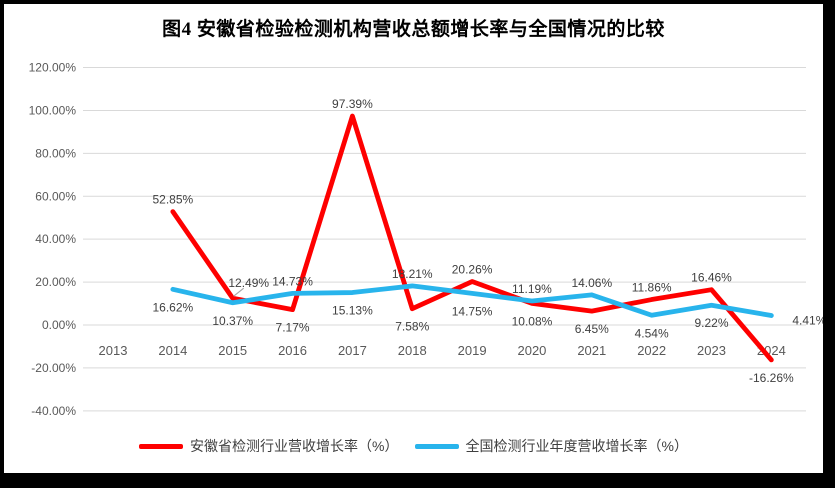 The image size is (835, 488). I want to click on label-leader-line, so click(239, 292).